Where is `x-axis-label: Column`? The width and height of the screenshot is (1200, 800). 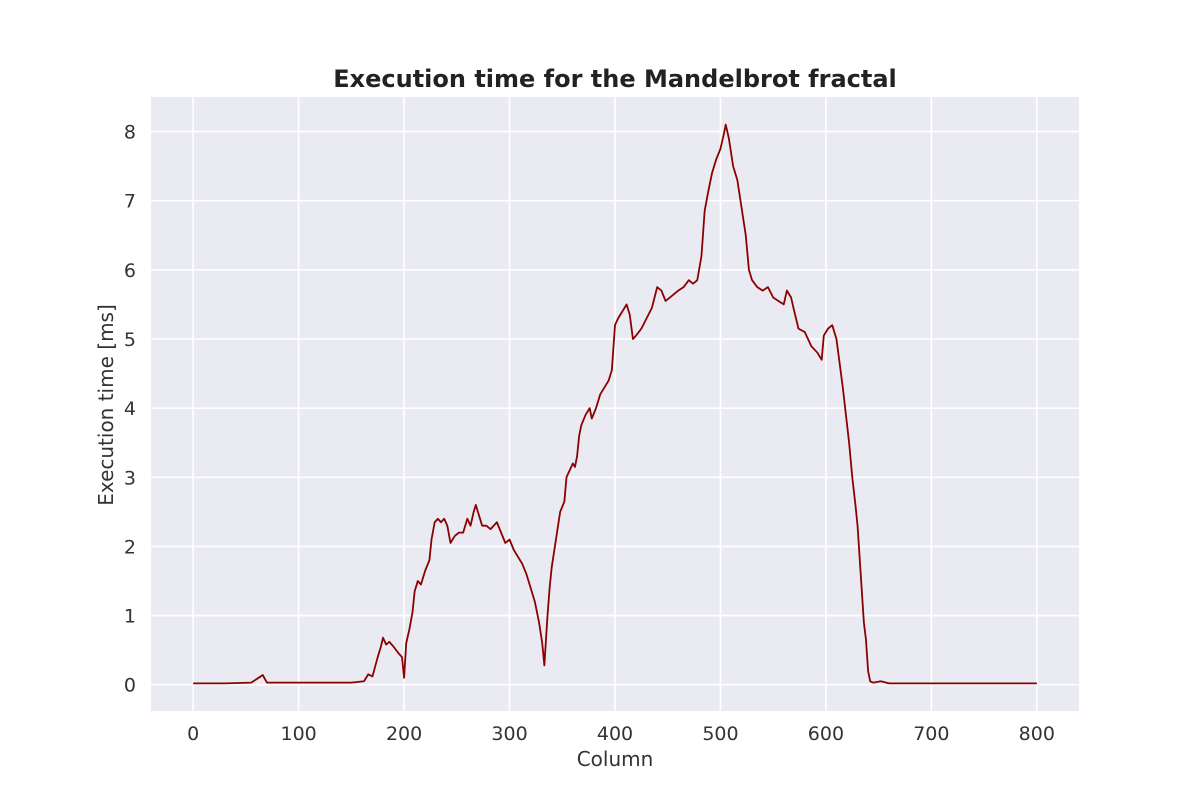
x-axis-label: Column is located at coordinates (615, 759).